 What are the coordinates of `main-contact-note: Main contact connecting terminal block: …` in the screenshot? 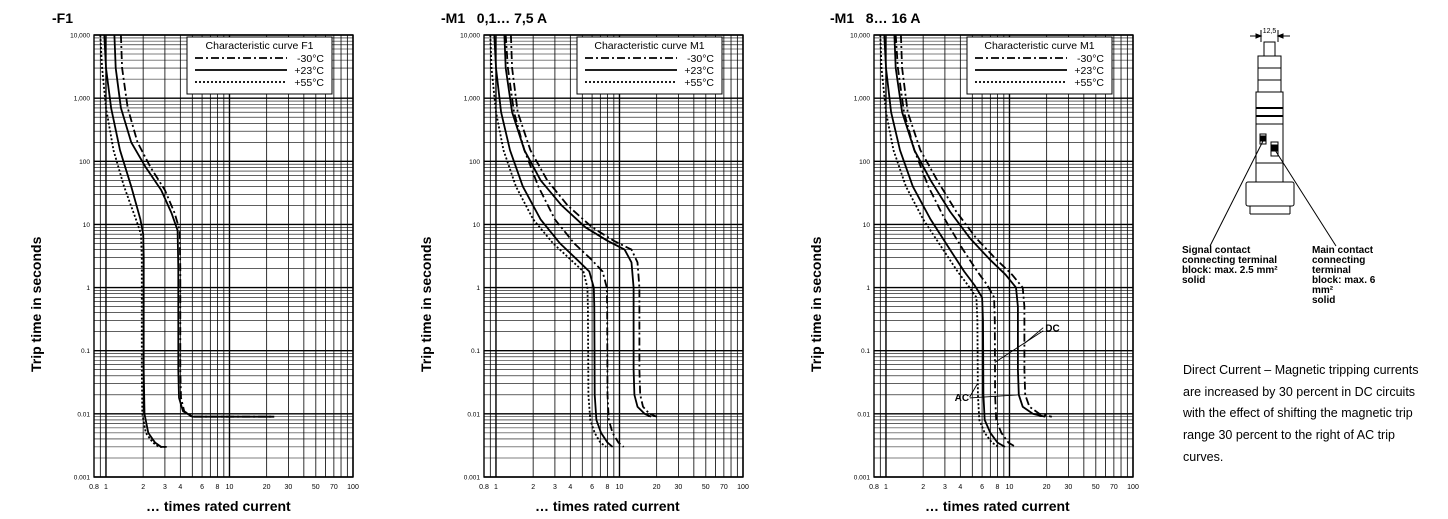 It's located at (1344, 275).